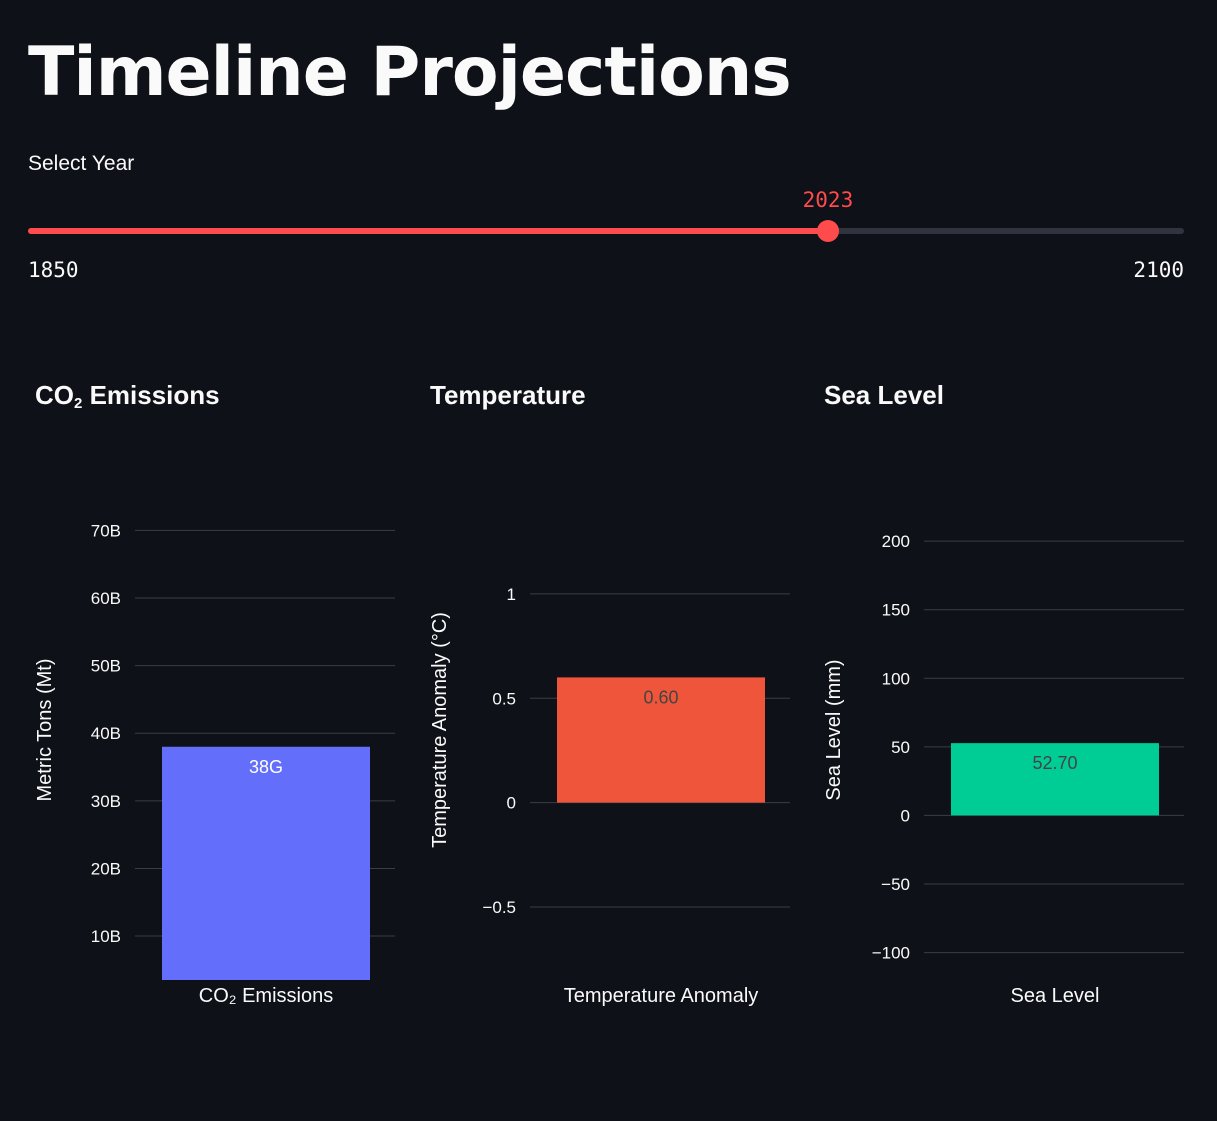 The image size is (1217, 1121). Describe the element at coordinates (661, 996) in the screenshot. I see `x-category-label: Temperature Anomaly` at that location.